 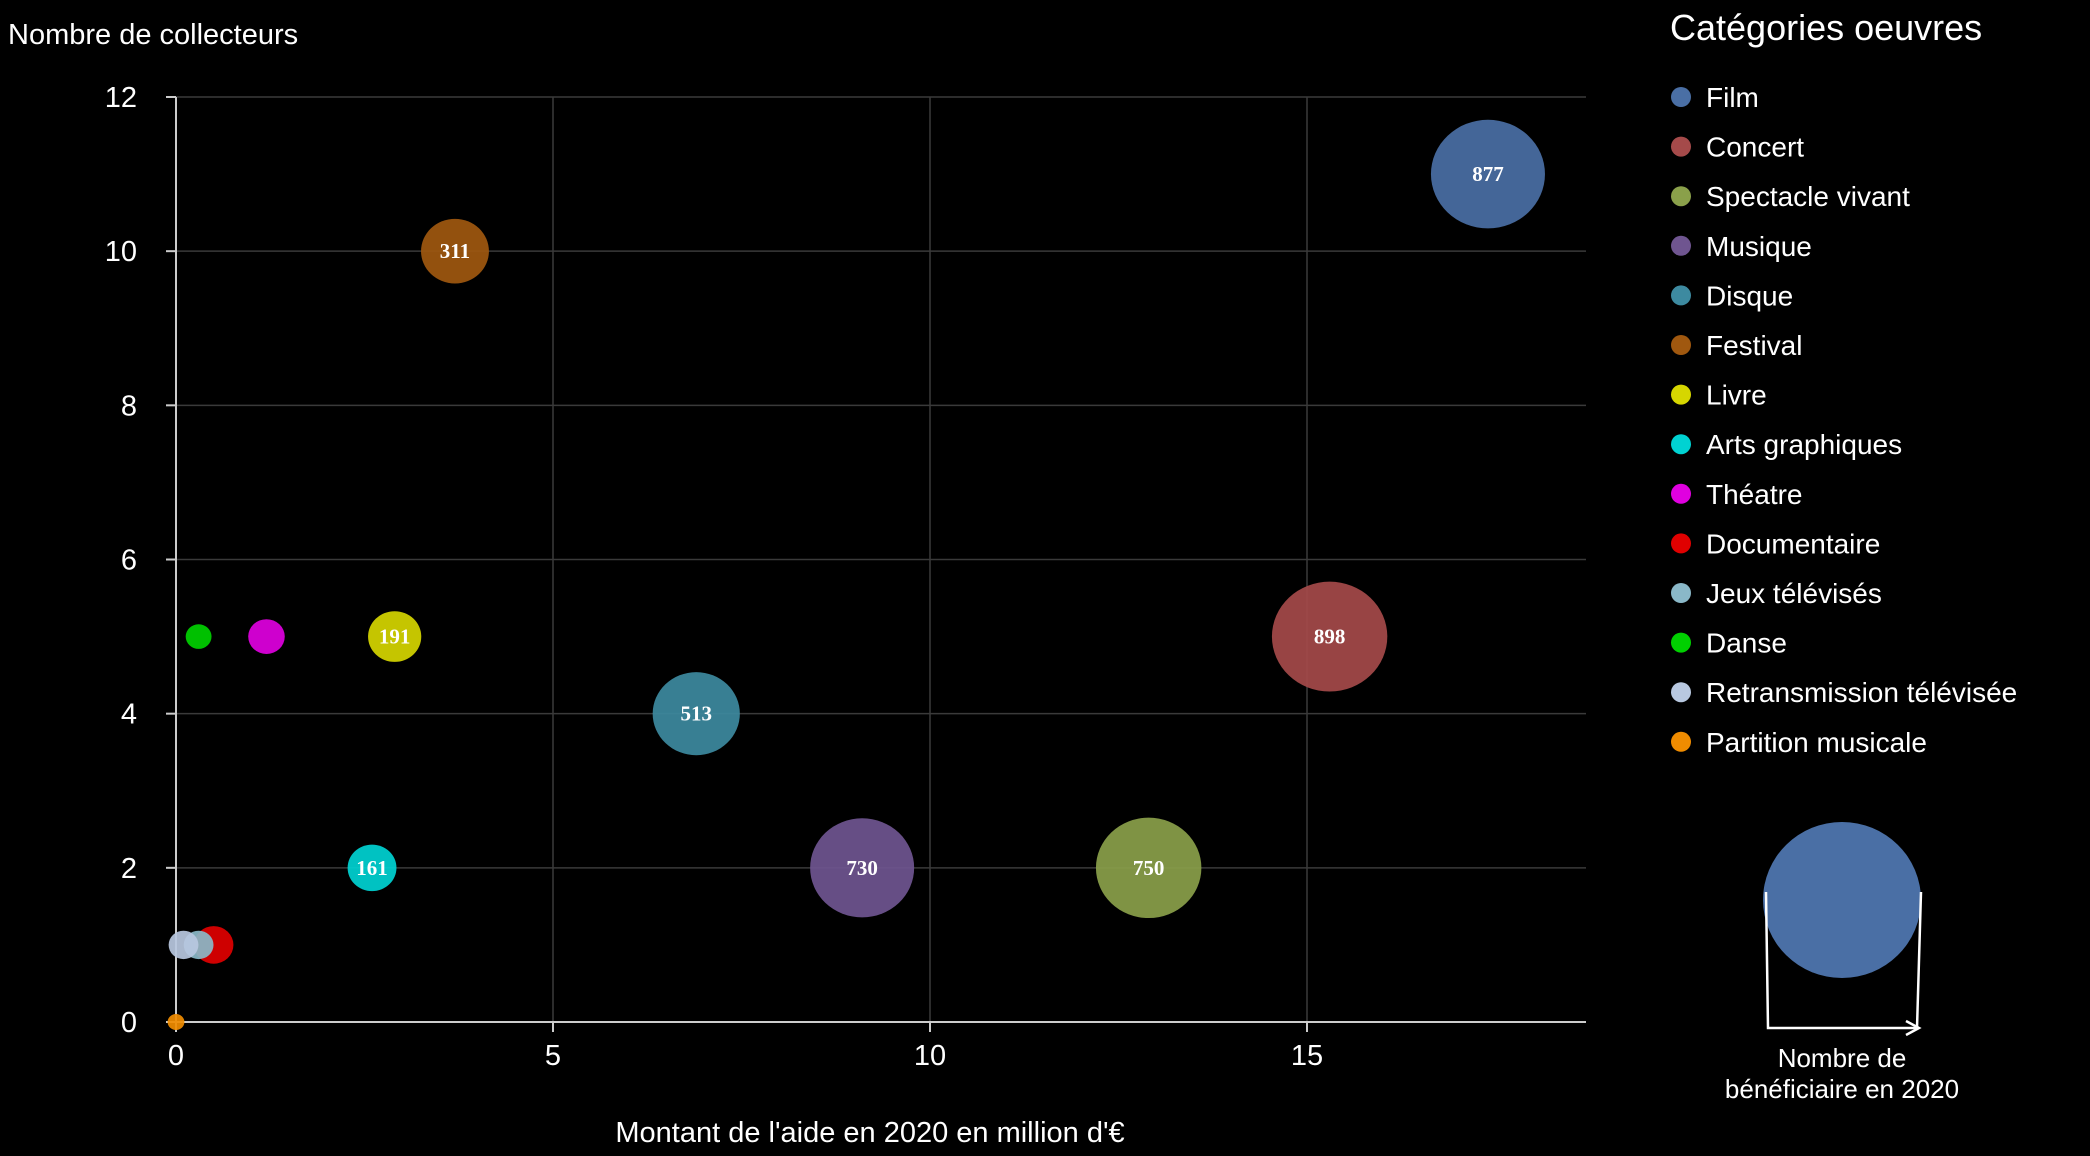 I want to click on x-axis-title: Montant de l'aide en 2020 en million d'€, so click(x=869, y=1133).